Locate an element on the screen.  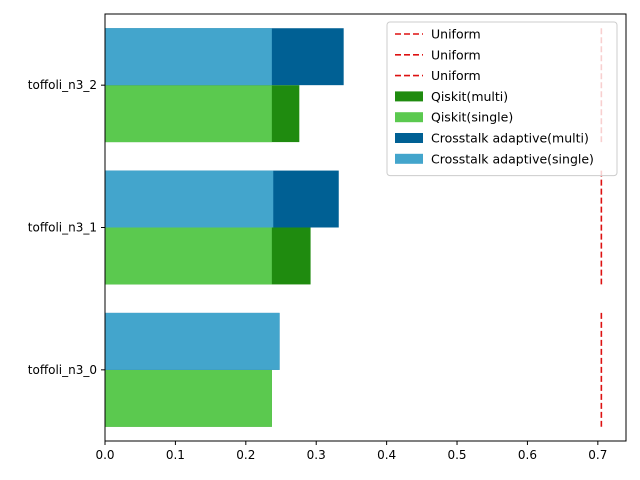
y-tick-label-1: toffoli_n3_1 is located at coordinates (62, 228).